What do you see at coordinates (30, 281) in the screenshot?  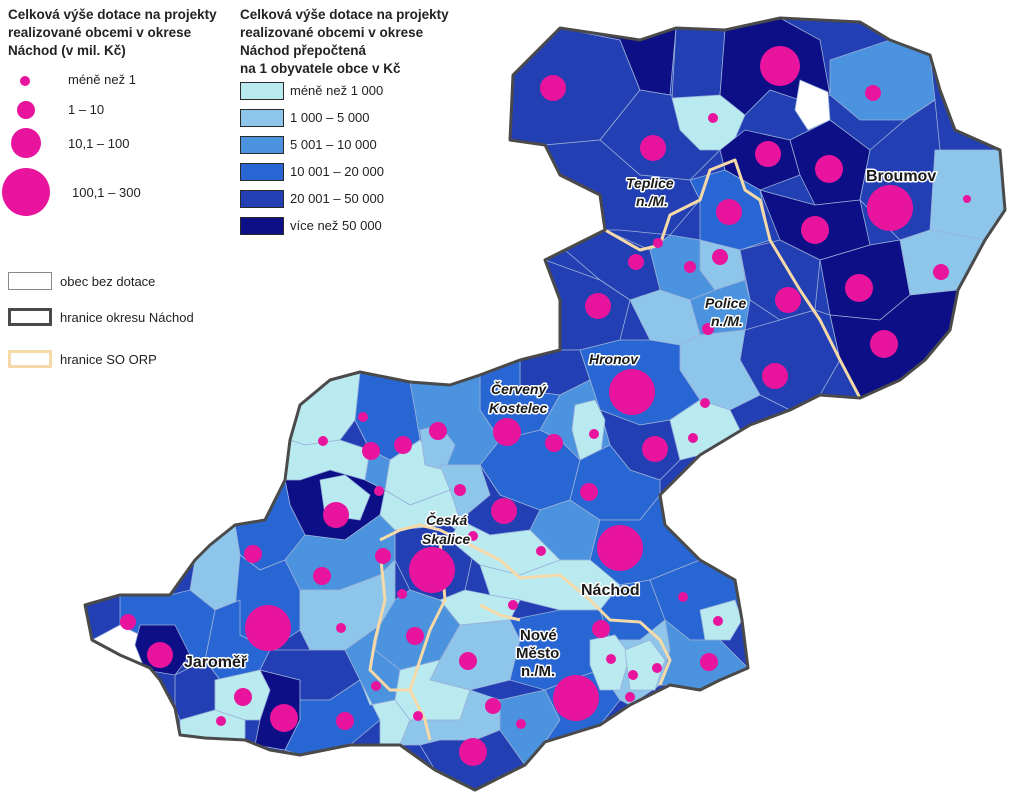 I see `legend-no-subsidy-swatch` at bounding box center [30, 281].